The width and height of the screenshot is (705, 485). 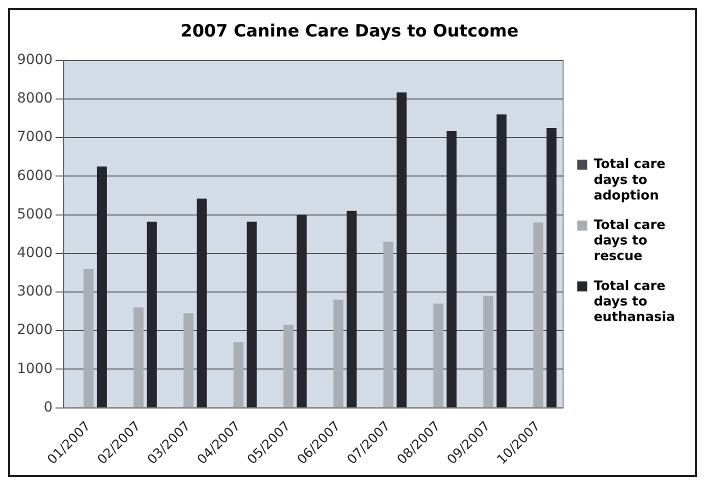 What do you see at coordinates (34, 292) in the screenshot?
I see `y-tick-label: 3000` at bounding box center [34, 292].